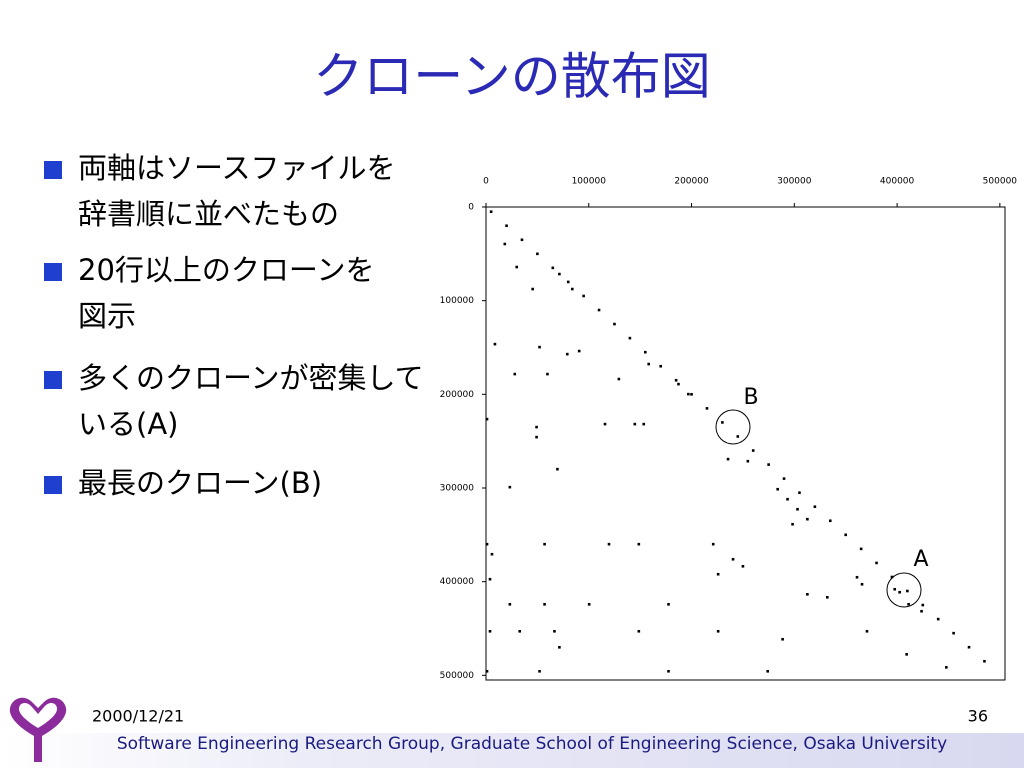 Image resolution: width=1024 pixels, height=768 pixels. Describe the element at coordinates (226, 270) in the screenshot. I see `bullet-text: 20行以上のクローンを` at that location.